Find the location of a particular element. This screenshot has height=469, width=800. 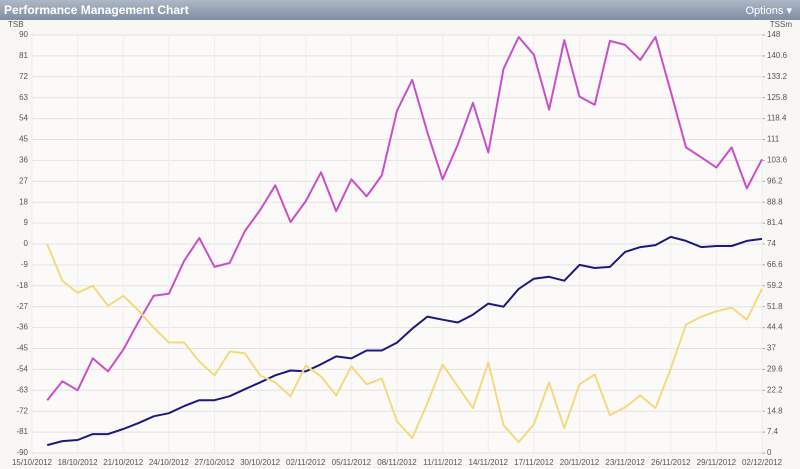

y2-tick-label: 7.4 is located at coordinates (773, 431).